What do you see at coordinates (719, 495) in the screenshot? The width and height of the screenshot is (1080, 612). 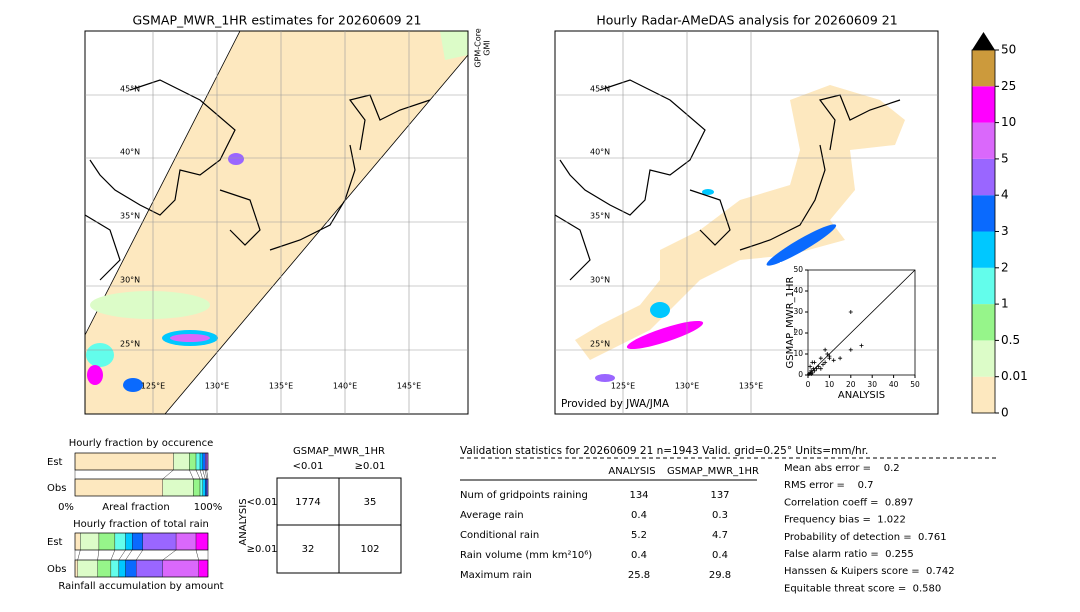 I see `stat-value: 137` at bounding box center [719, 495].